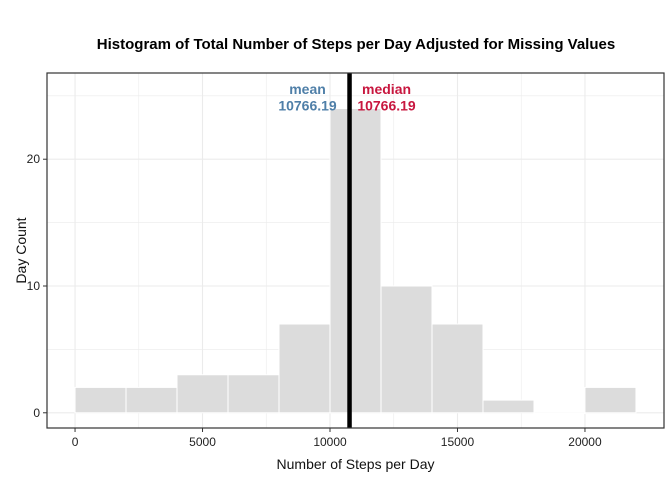 This screenshot has height=480, width=672. I want to click on x-tick-label: 0, so click(75, 442).